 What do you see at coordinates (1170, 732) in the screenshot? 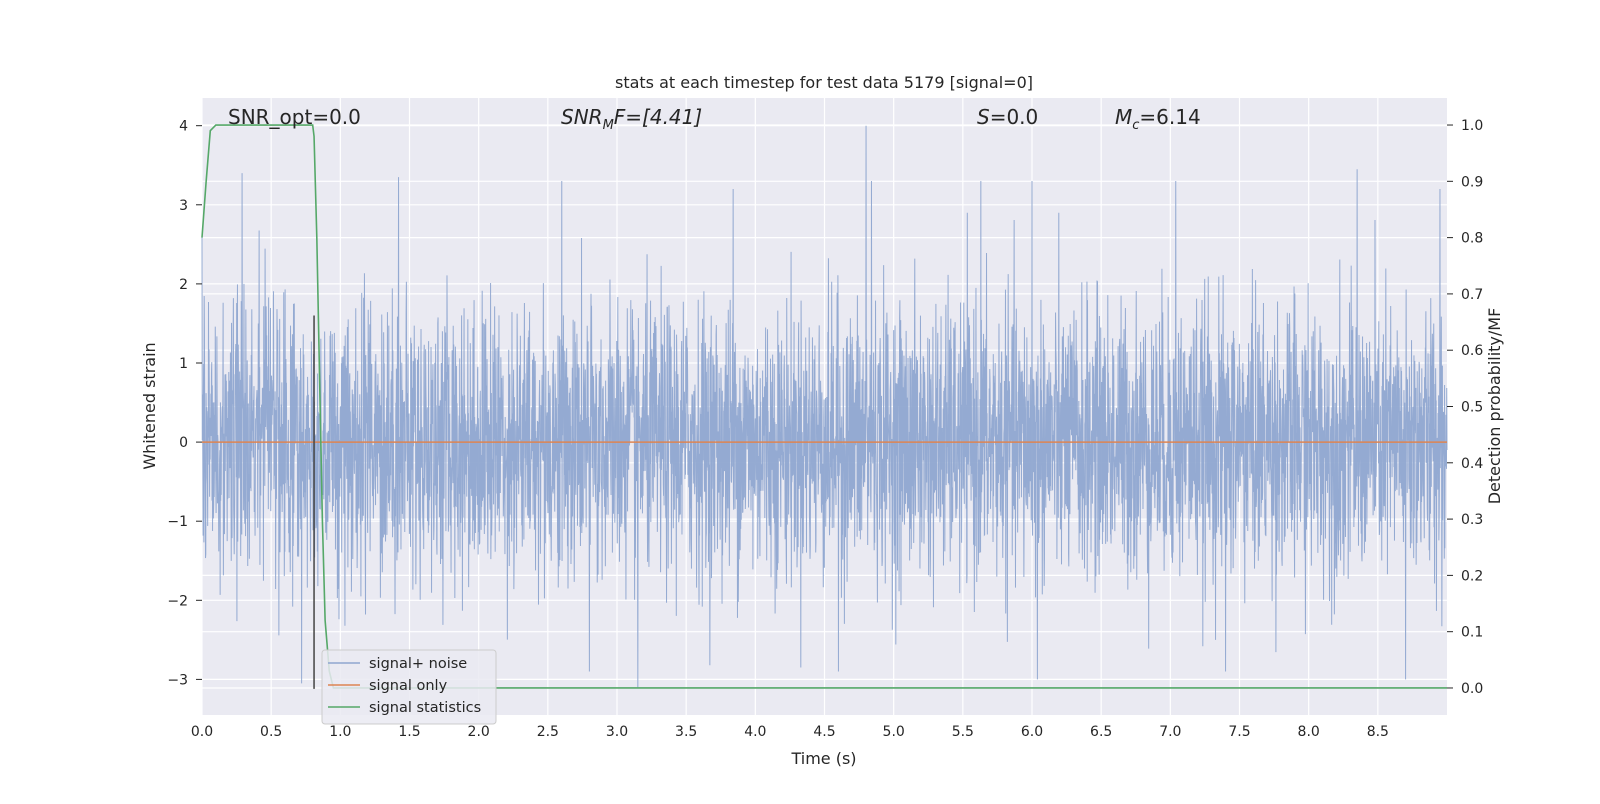
I see `x-tick-label: 7.0` at bounding box center [1170, 732].